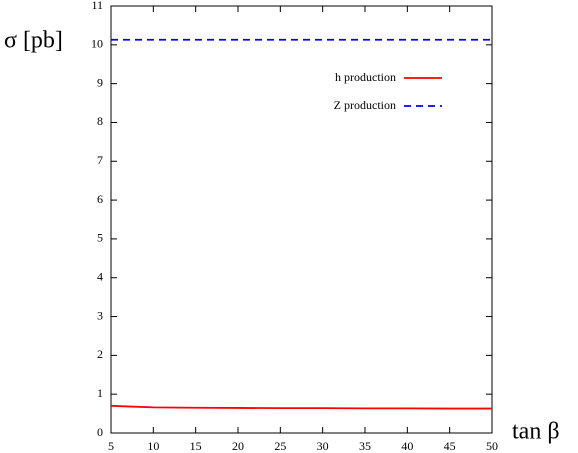 Image resolution: width=578 pixels, height=453 pixels. What do you see at coordinates (100, 432) in the screenshot?
I see `y-tick-label: 0` at bounding box center [100, 432].